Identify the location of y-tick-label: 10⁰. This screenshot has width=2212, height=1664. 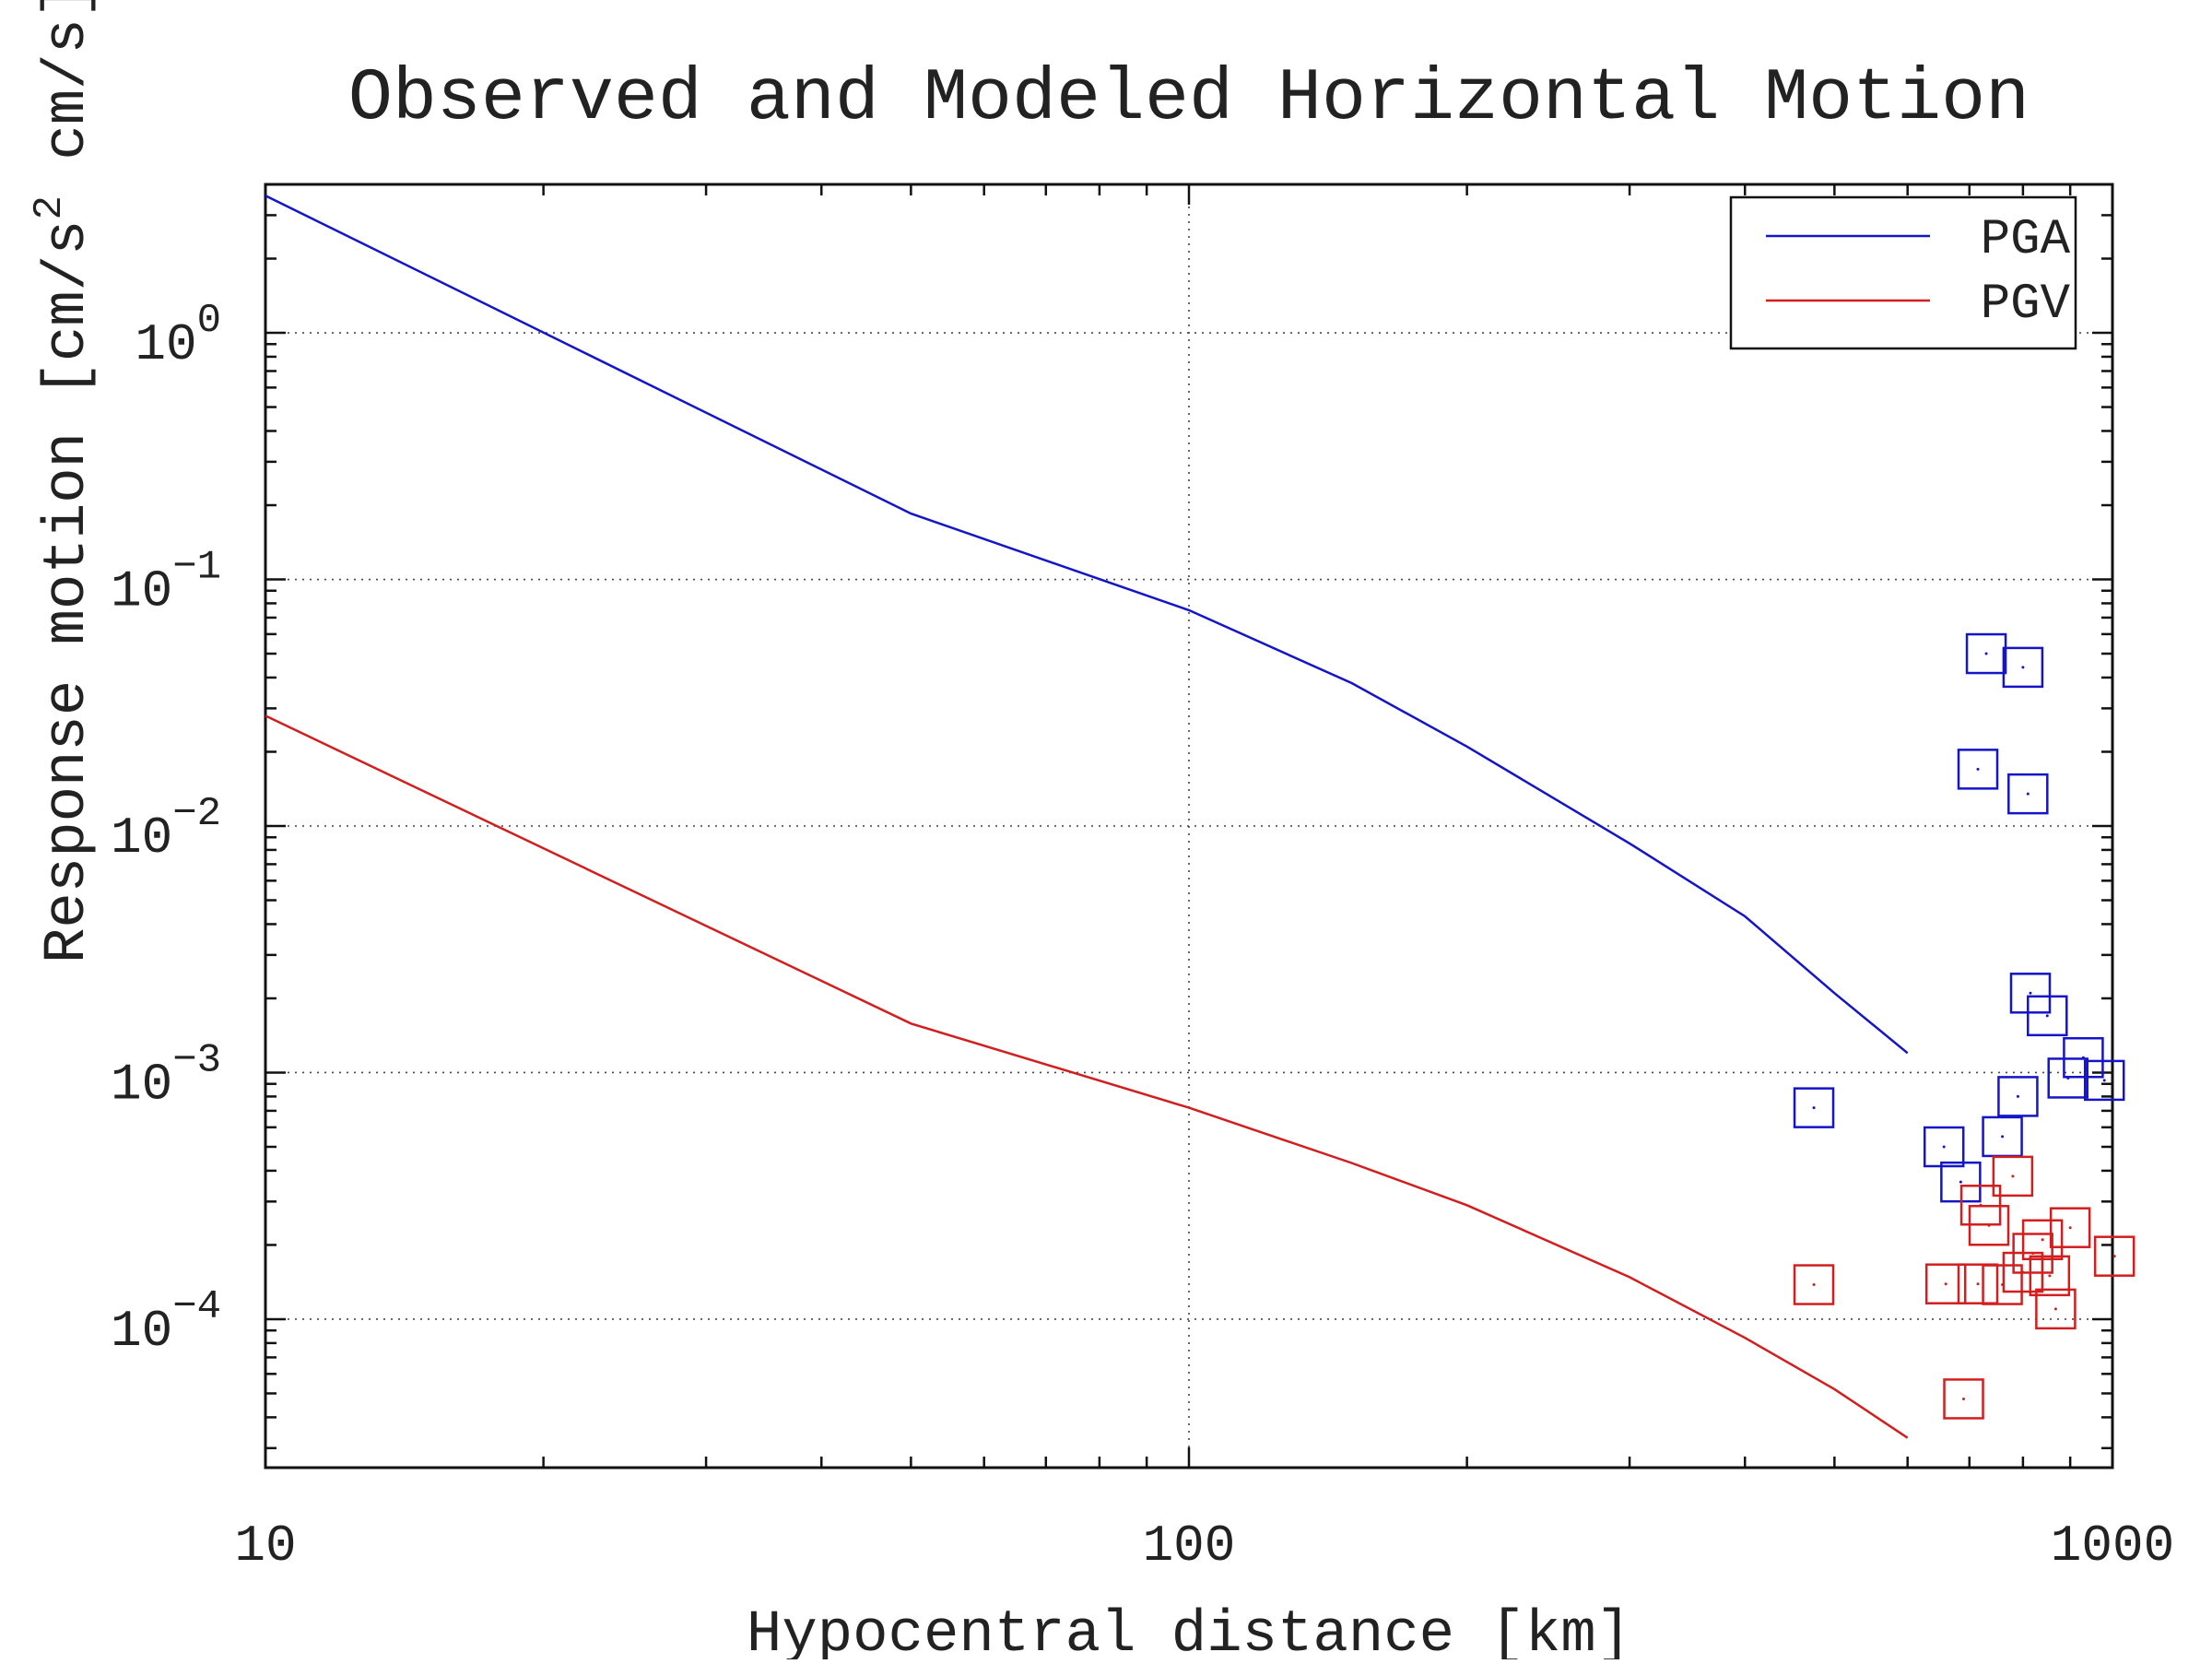
(178, 336).